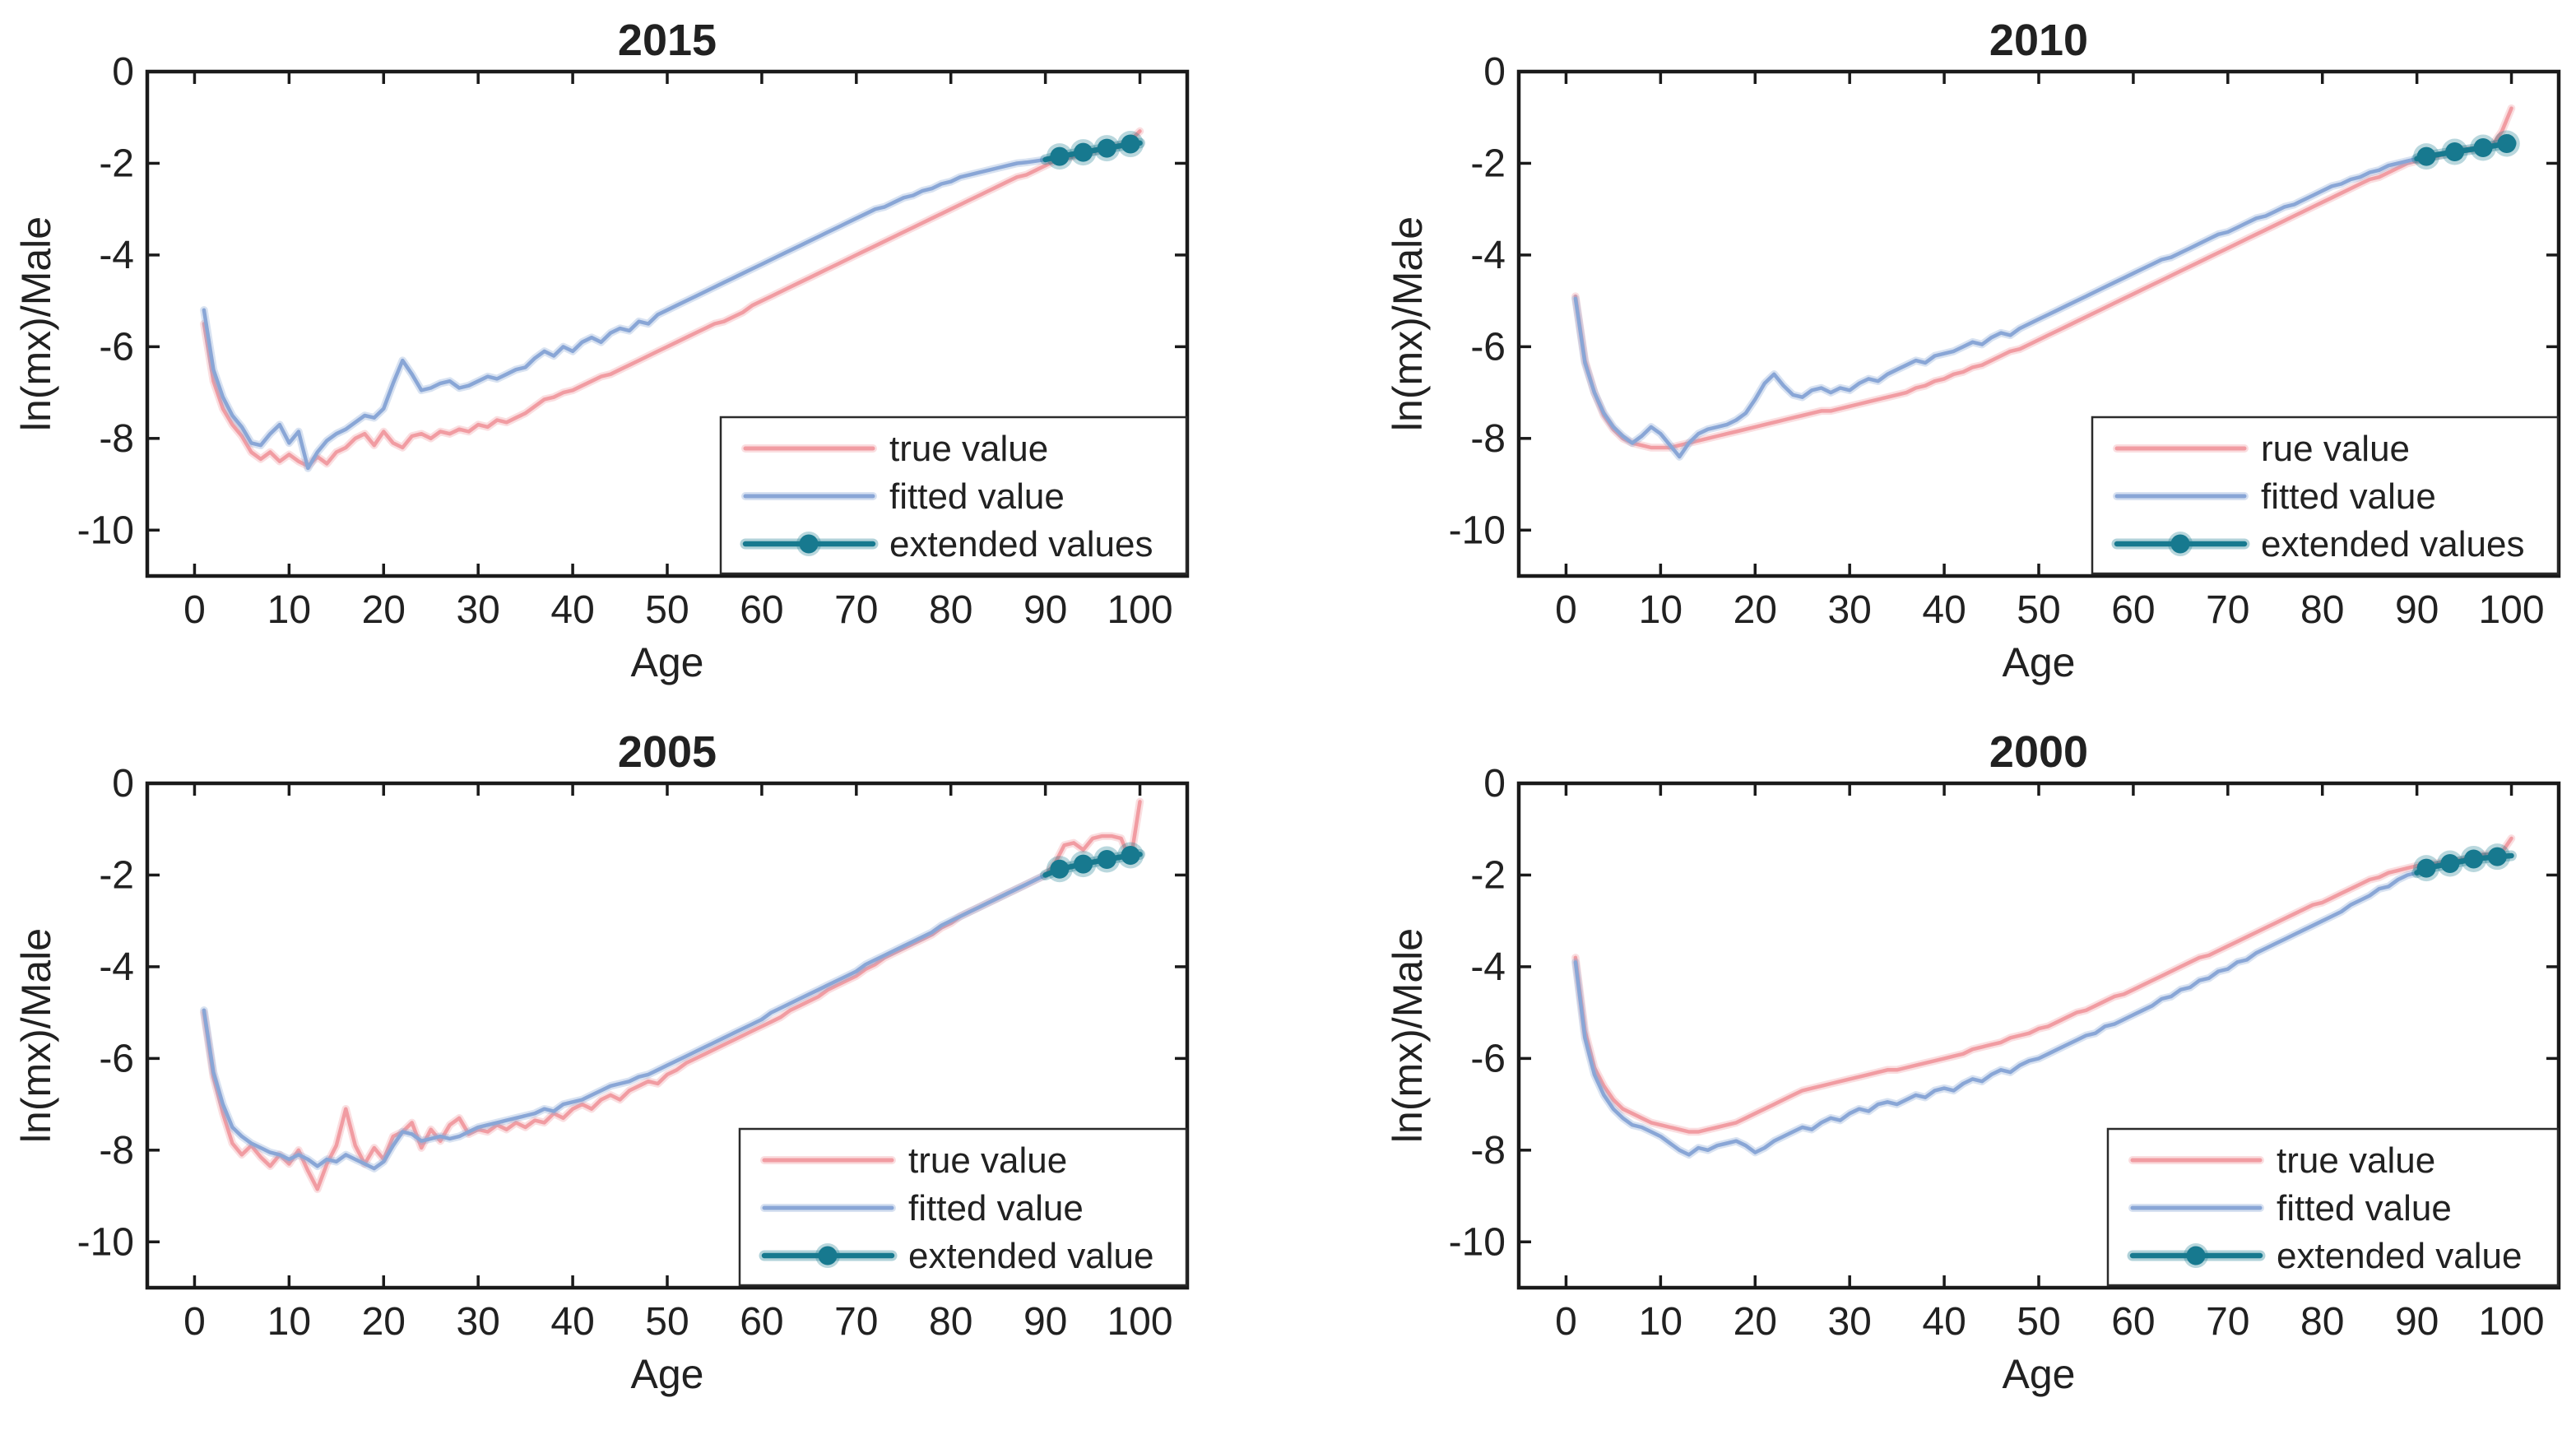  I want to click on chart-title: 2000, so click(2038, 752).